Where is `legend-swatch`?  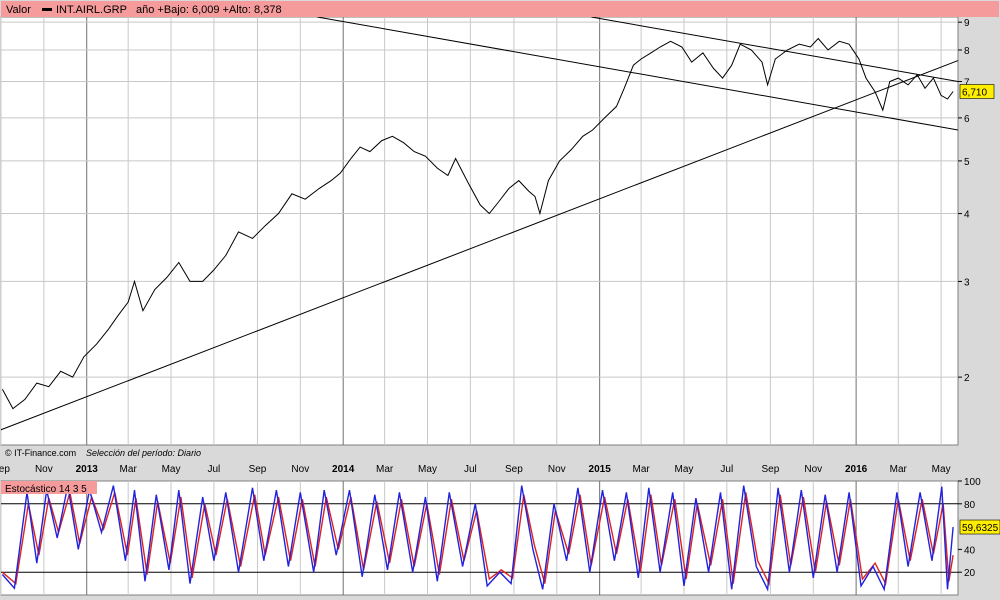
legend-swatch is located at coordinates (47, 9).